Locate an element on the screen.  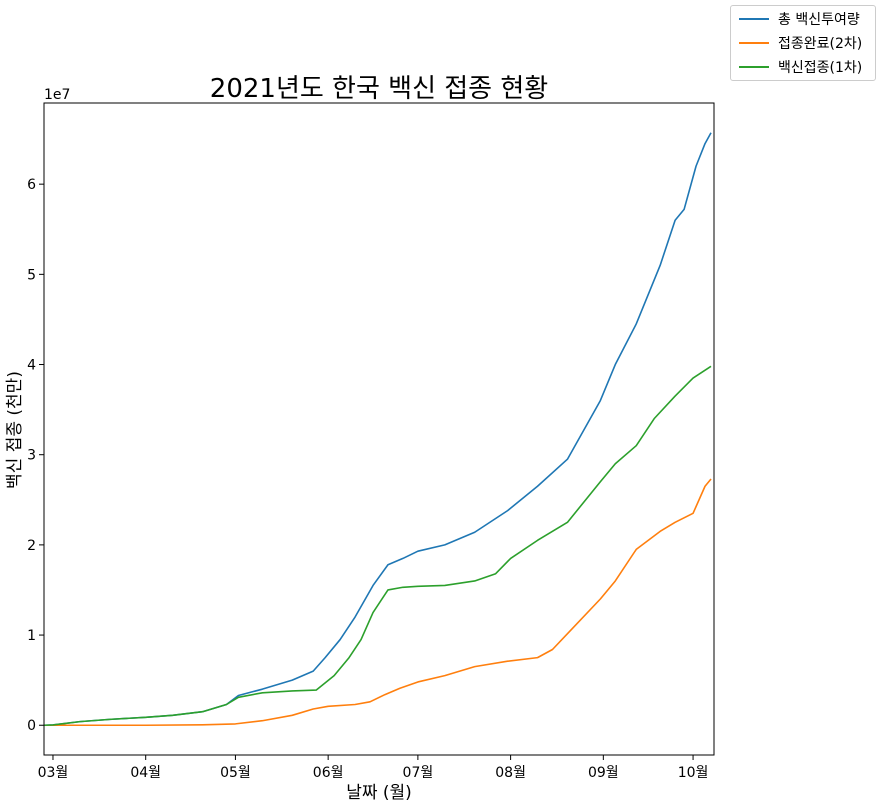
legend-label-second: 접종완료(2차) is located at coordinates (820, 44).